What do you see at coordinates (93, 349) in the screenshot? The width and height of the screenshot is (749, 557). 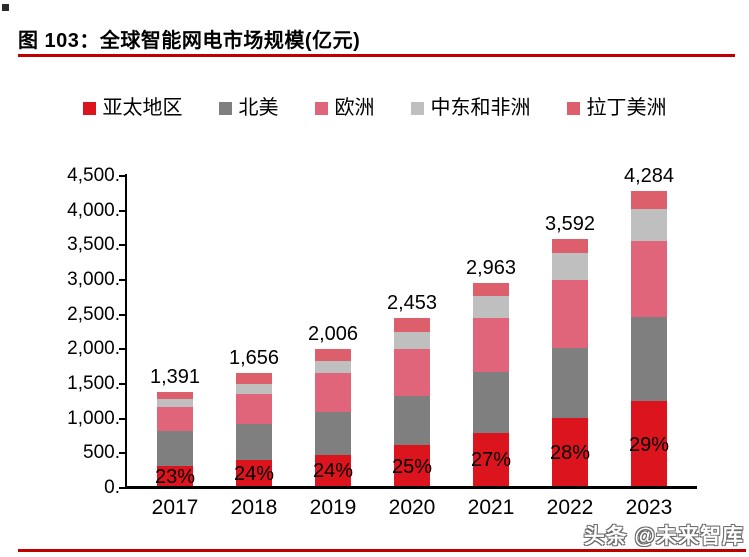 I see `y-axis-tick-label: 2,000.` at bounding box center [93, 349].